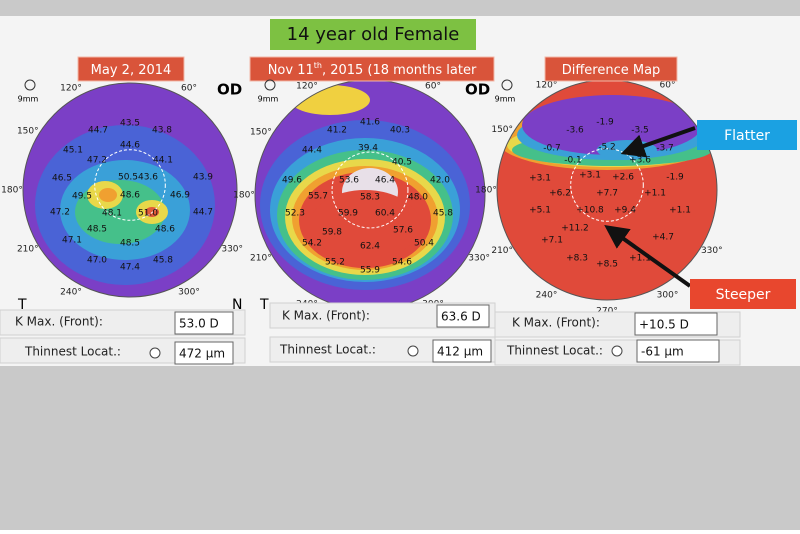 The height and width of the screenshot is (534, 800). What do you see at coordinates (97, 230) in the screenshot?
I see `map-value: 48.5` at bounding box center [97, 230].